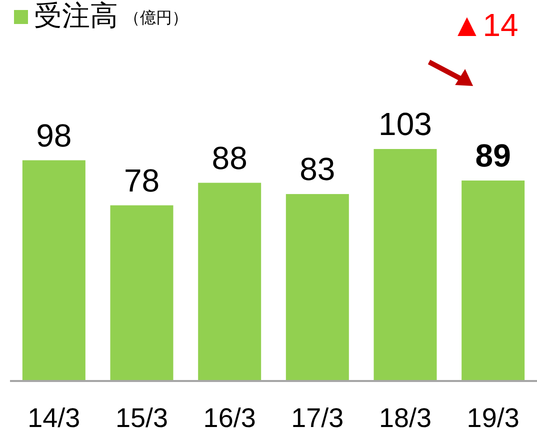  I want to click on x-tick-label: 17/3, so click(317, 418).